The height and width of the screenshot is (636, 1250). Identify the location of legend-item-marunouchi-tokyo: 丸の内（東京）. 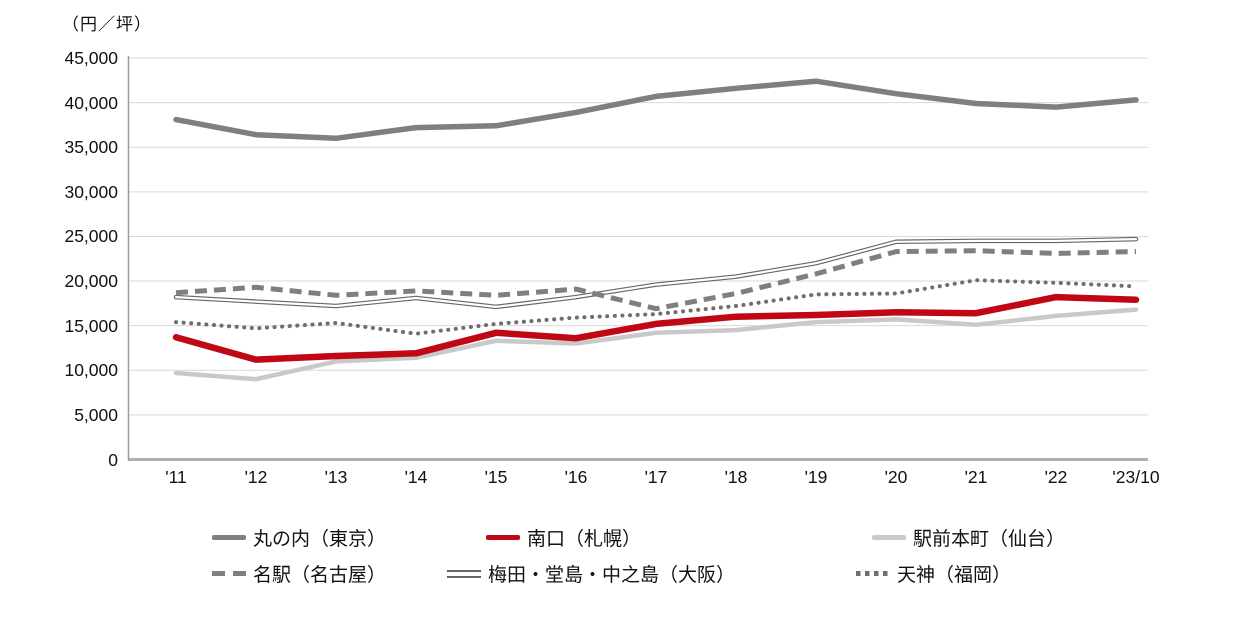
(299, 537).